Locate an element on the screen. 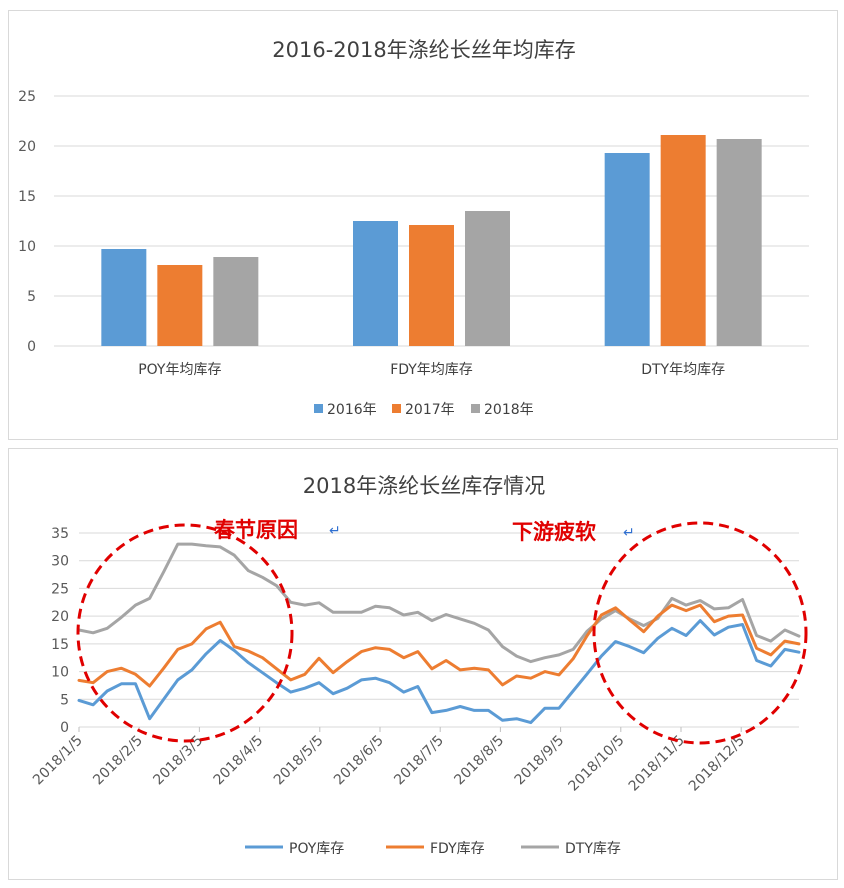 This screenshot has height=888, width=844. bar-2016年-POY年均库存 is located at coordinates (124, 297).